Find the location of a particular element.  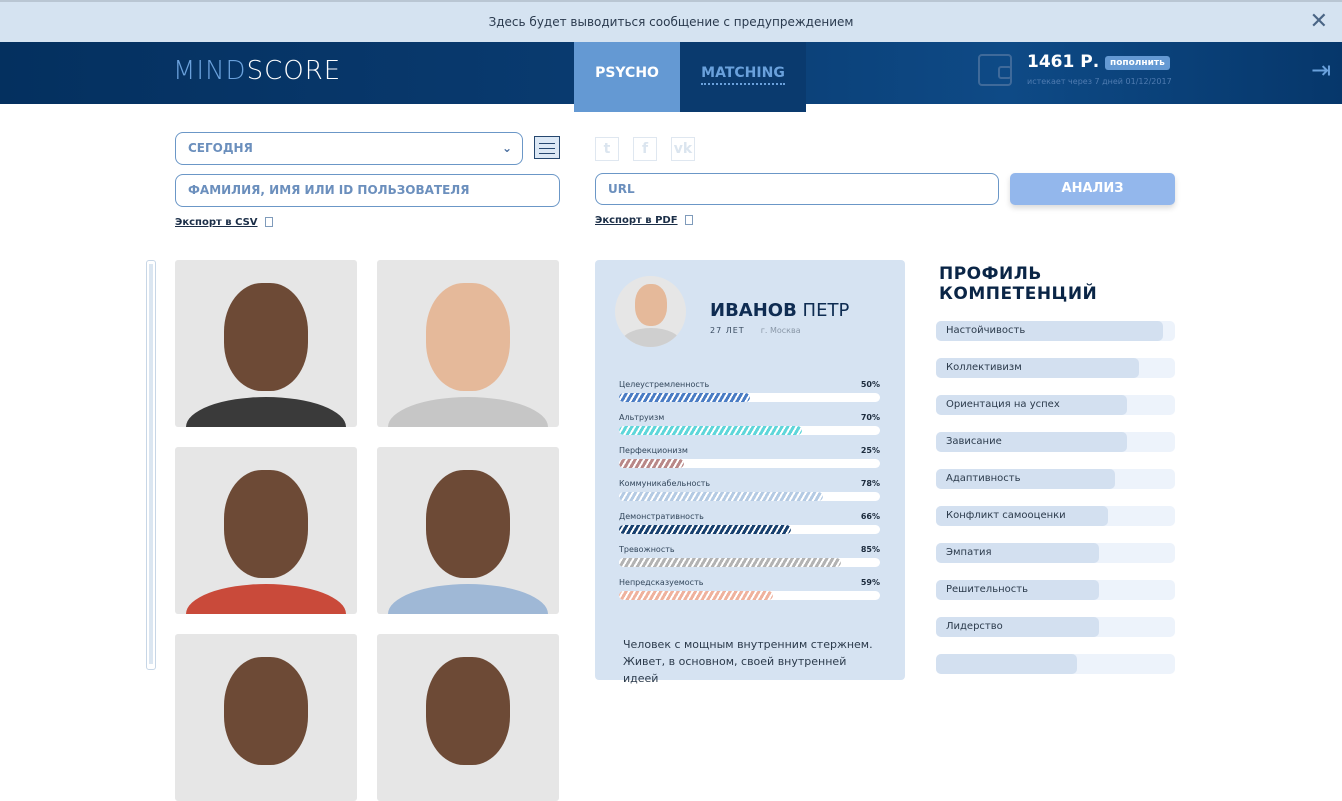

competency-bar: Решительность is located at coordinates (1055, 590).